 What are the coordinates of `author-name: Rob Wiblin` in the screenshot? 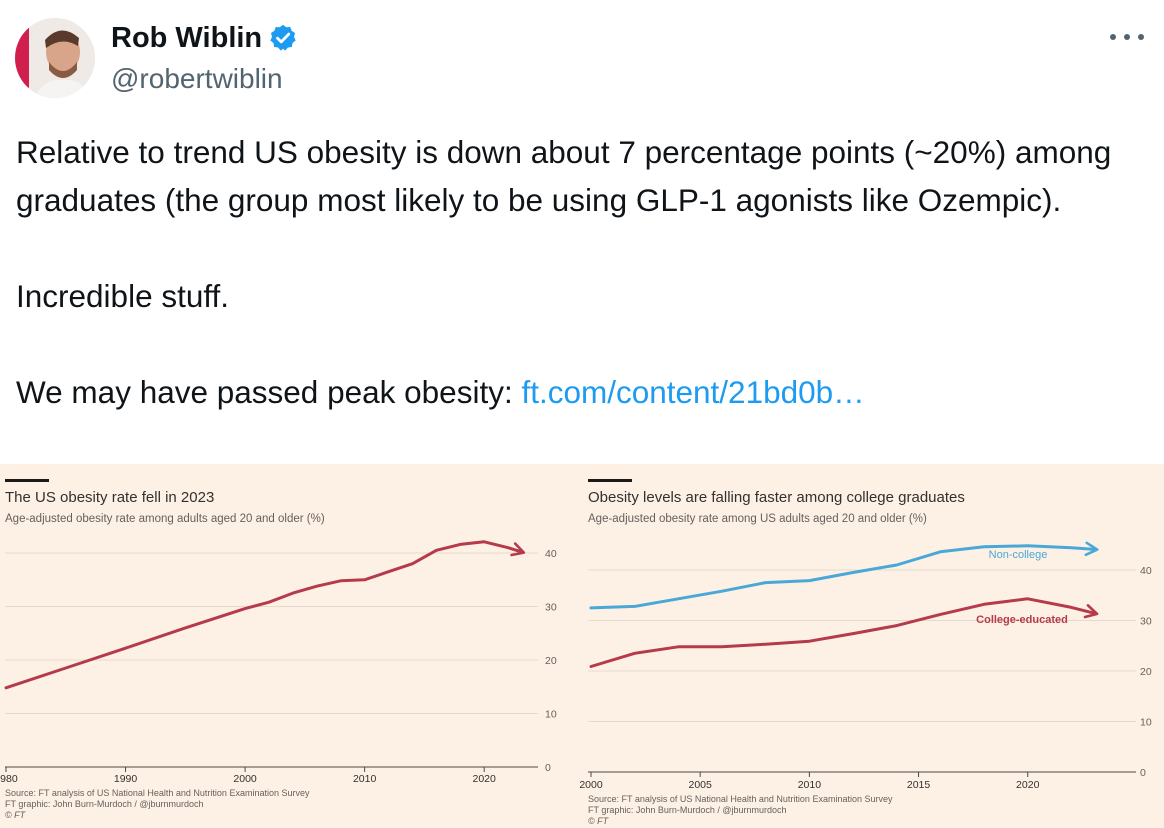 It's located at (187, 38).